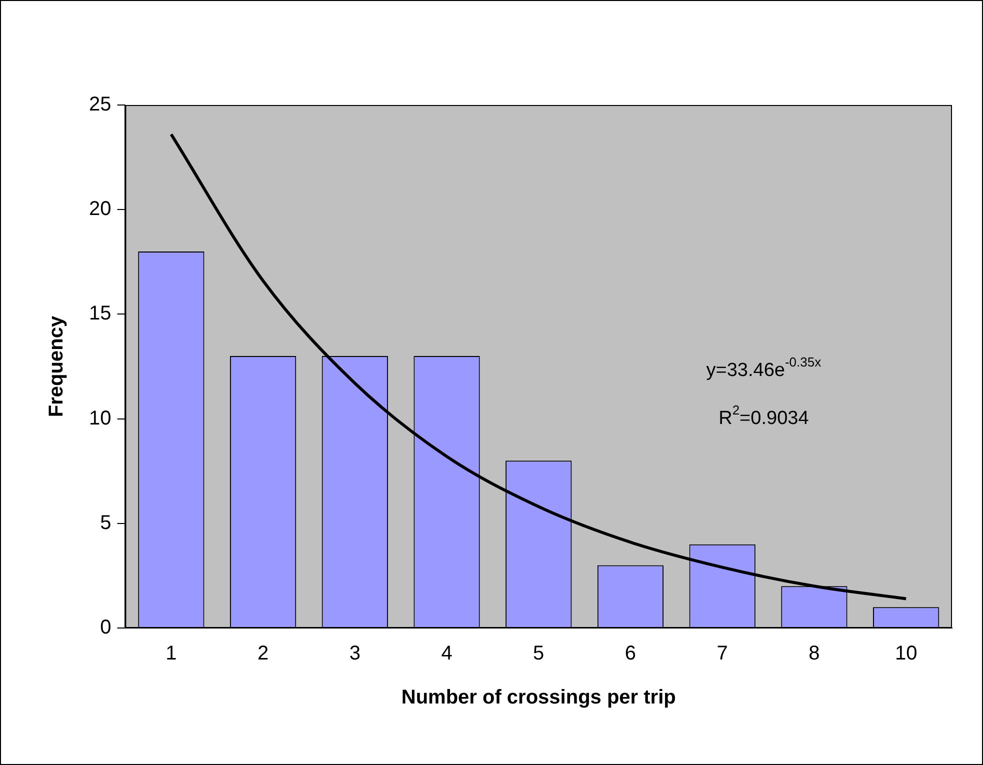  I want to click on y-tick-label: 10, so click(100, 418).